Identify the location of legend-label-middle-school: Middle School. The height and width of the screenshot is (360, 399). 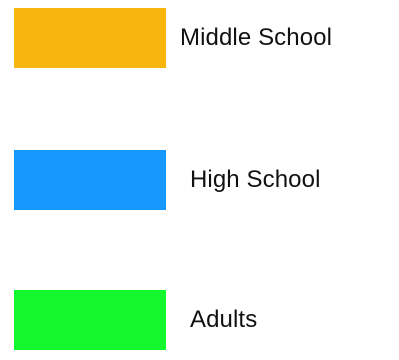
(256, 37).